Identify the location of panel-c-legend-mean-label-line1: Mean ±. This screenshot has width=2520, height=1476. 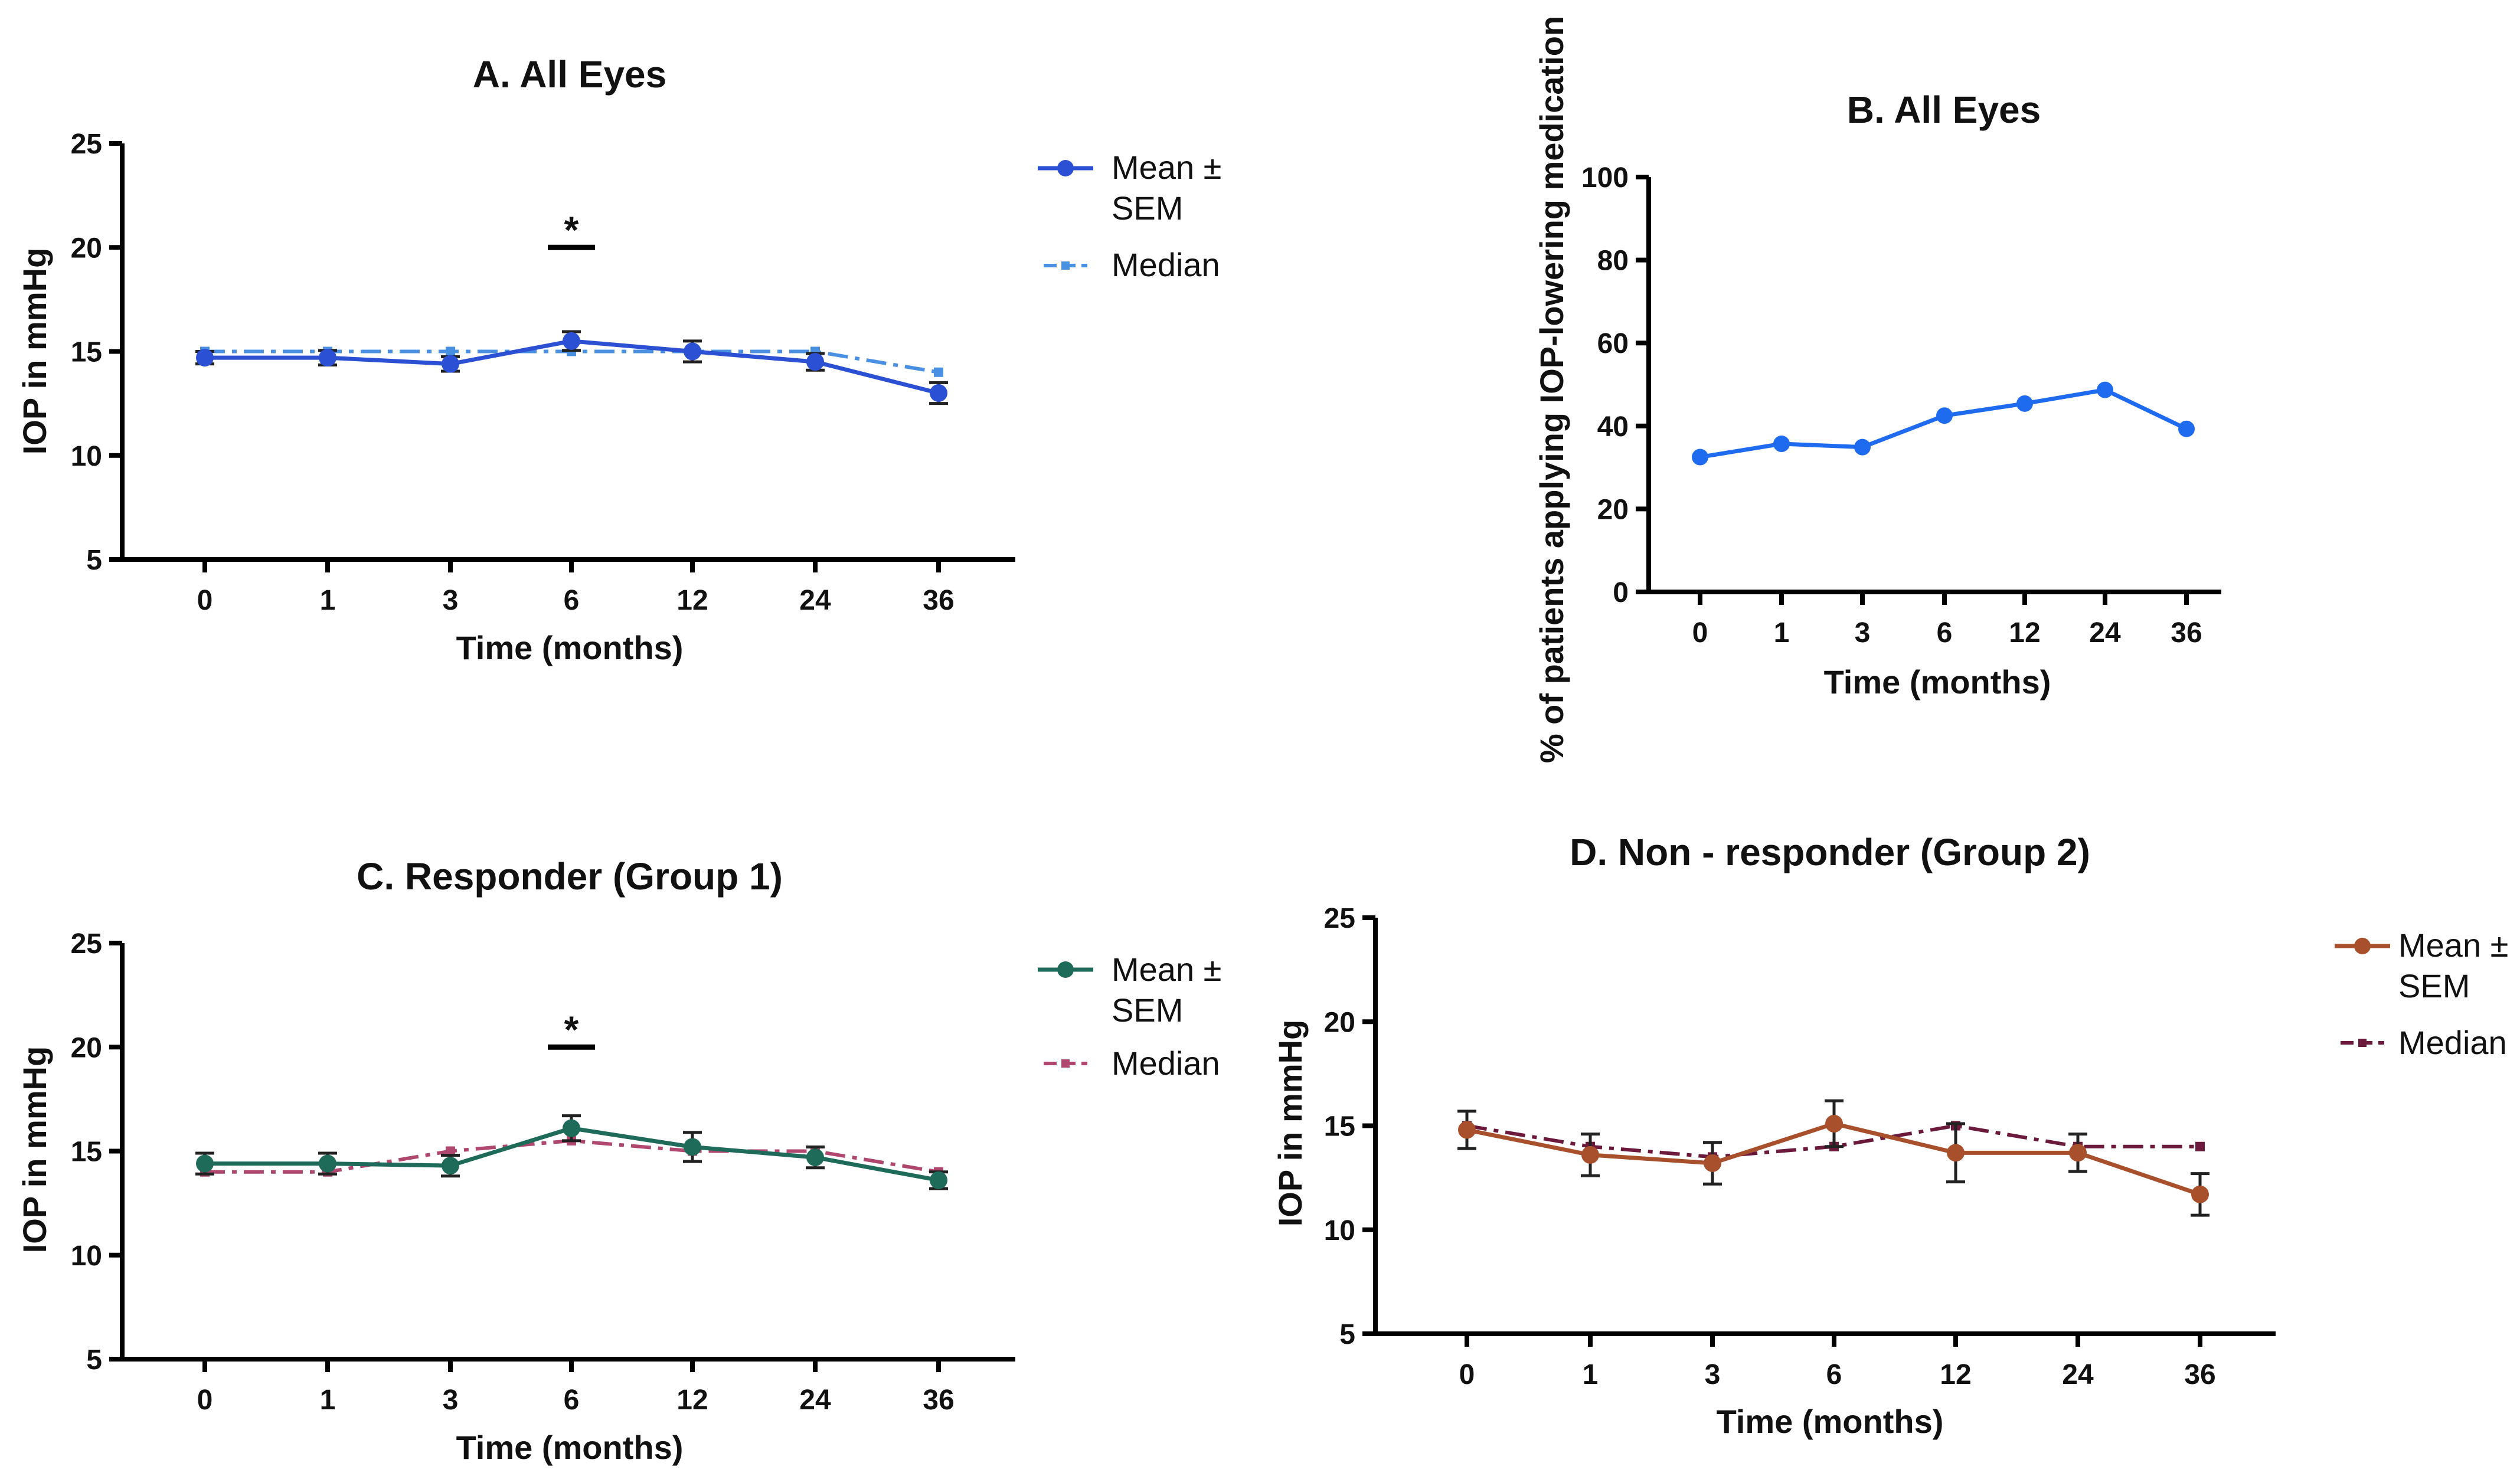
(1167, 969).